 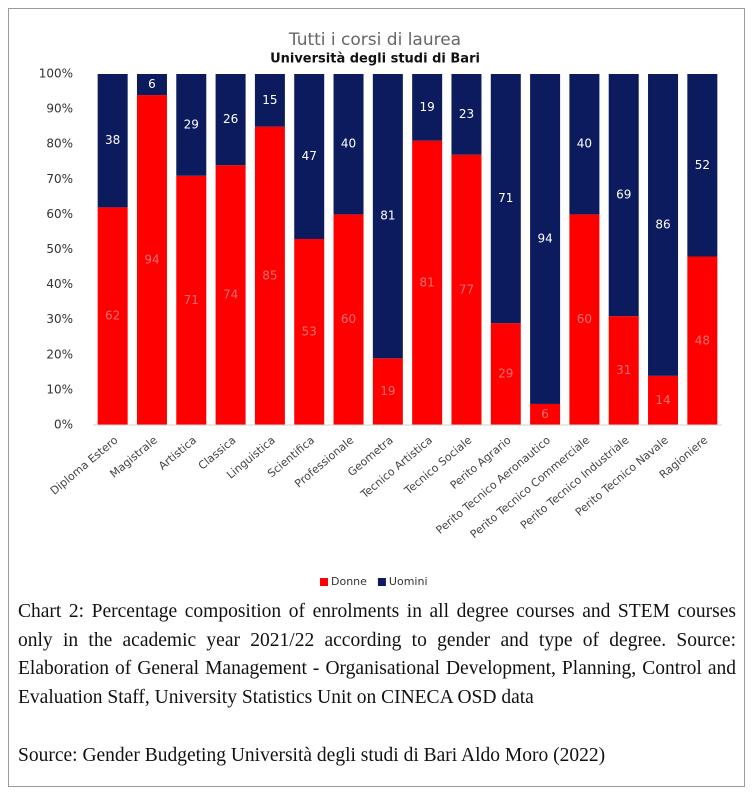 I want to click on y-tick-label: 80%, so click(x=59, y=144).